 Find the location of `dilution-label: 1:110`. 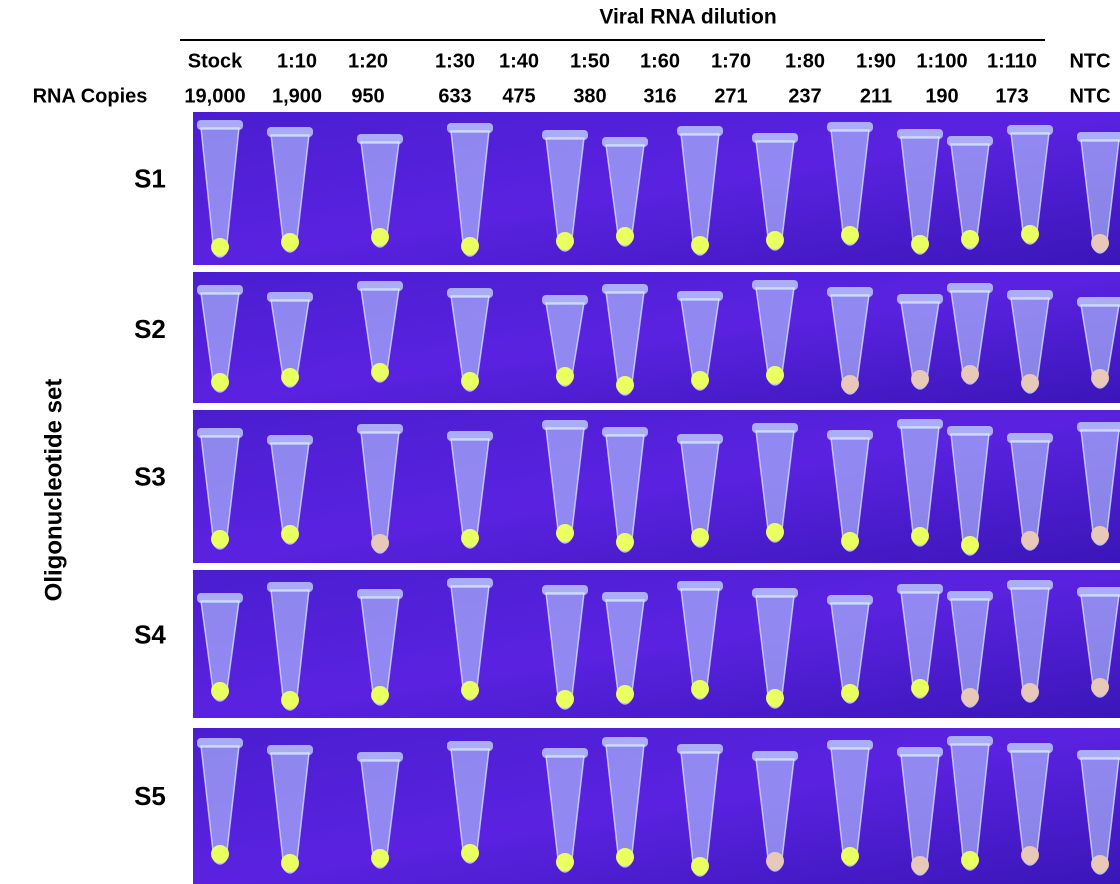

dilution-label: 1:110 is located at coordinates (1012, 61).